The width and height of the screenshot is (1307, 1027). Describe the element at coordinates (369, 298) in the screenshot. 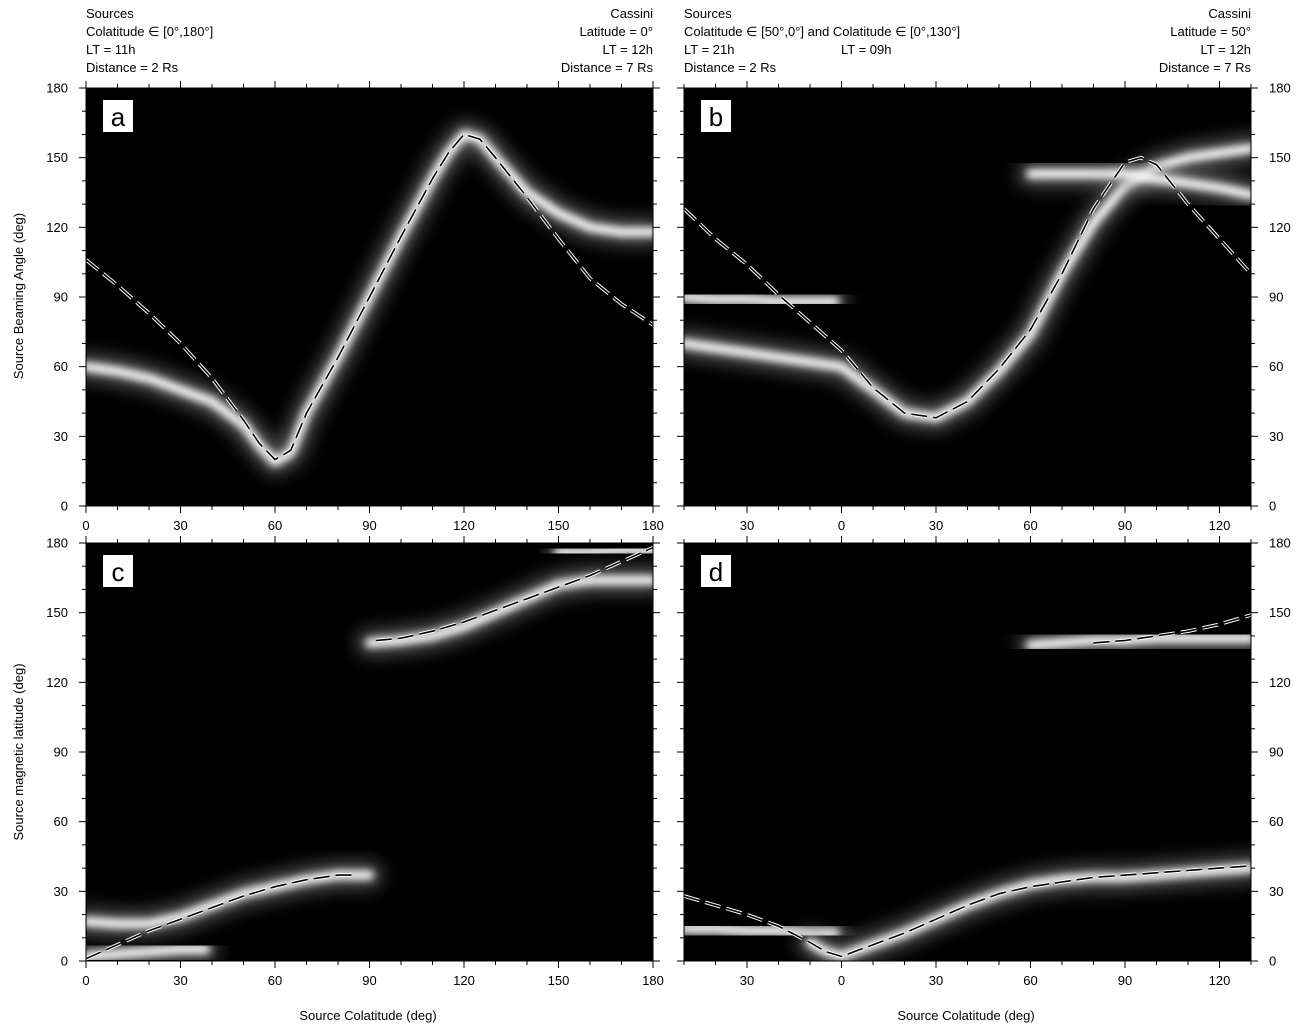

I see `plot-content-a` at that location.